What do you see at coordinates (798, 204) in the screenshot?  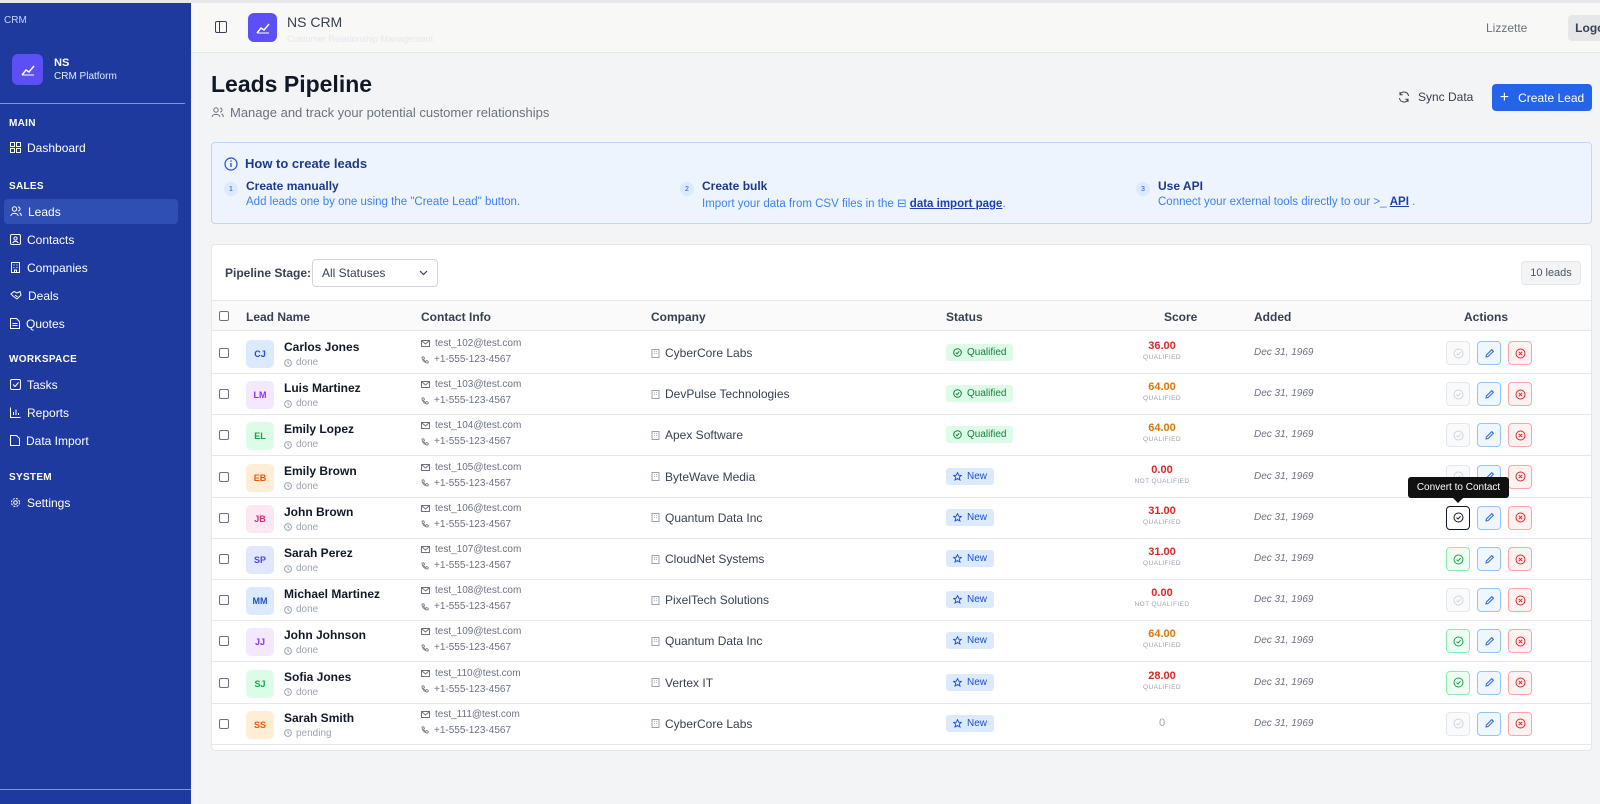 I see `step-text-before: Import your data from CSV files in the` at bounding box center [798, 204].